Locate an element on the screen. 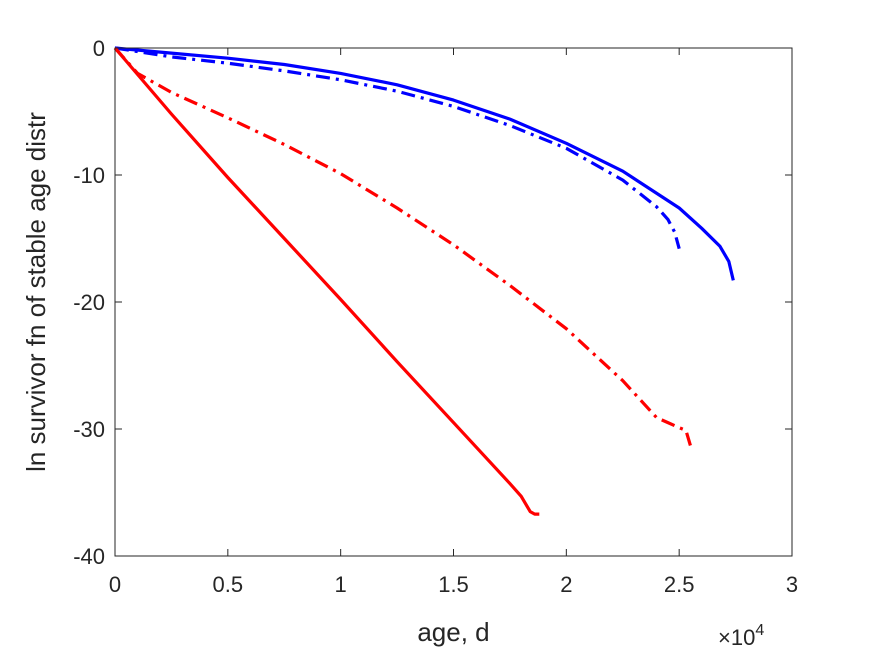  y-tick-label: 0 is located at coordinates (99, 48).